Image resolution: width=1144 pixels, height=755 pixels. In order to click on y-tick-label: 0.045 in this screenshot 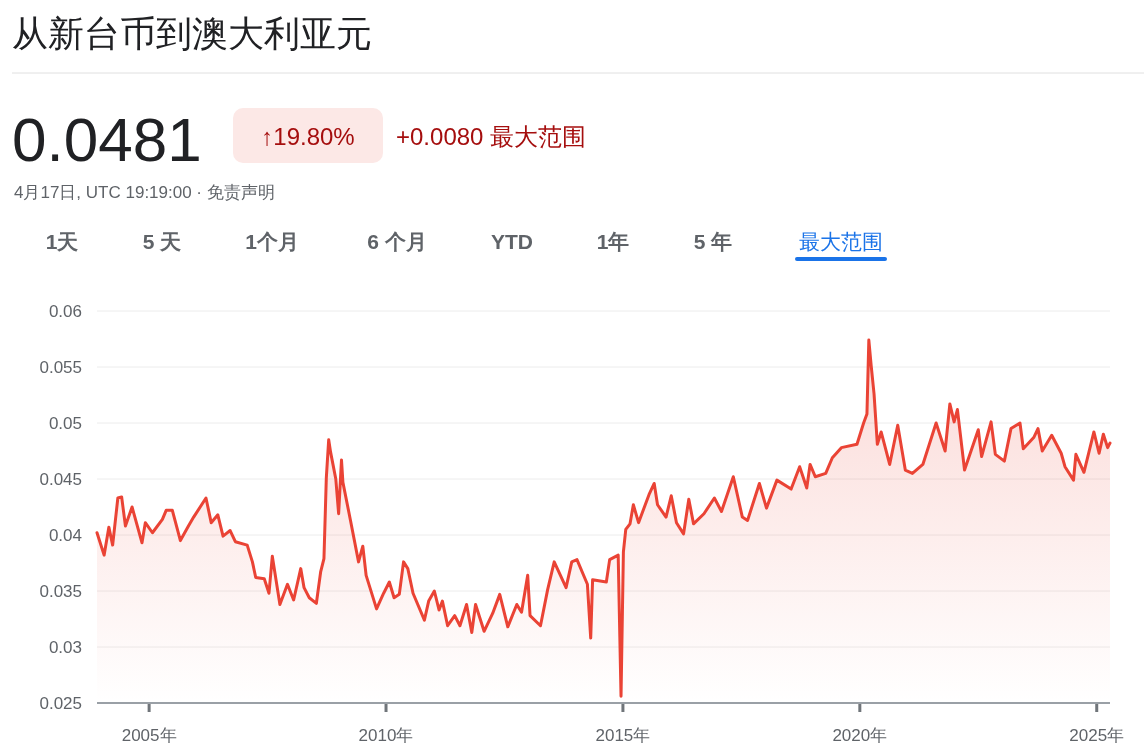, I will do `click(60, 479)`.